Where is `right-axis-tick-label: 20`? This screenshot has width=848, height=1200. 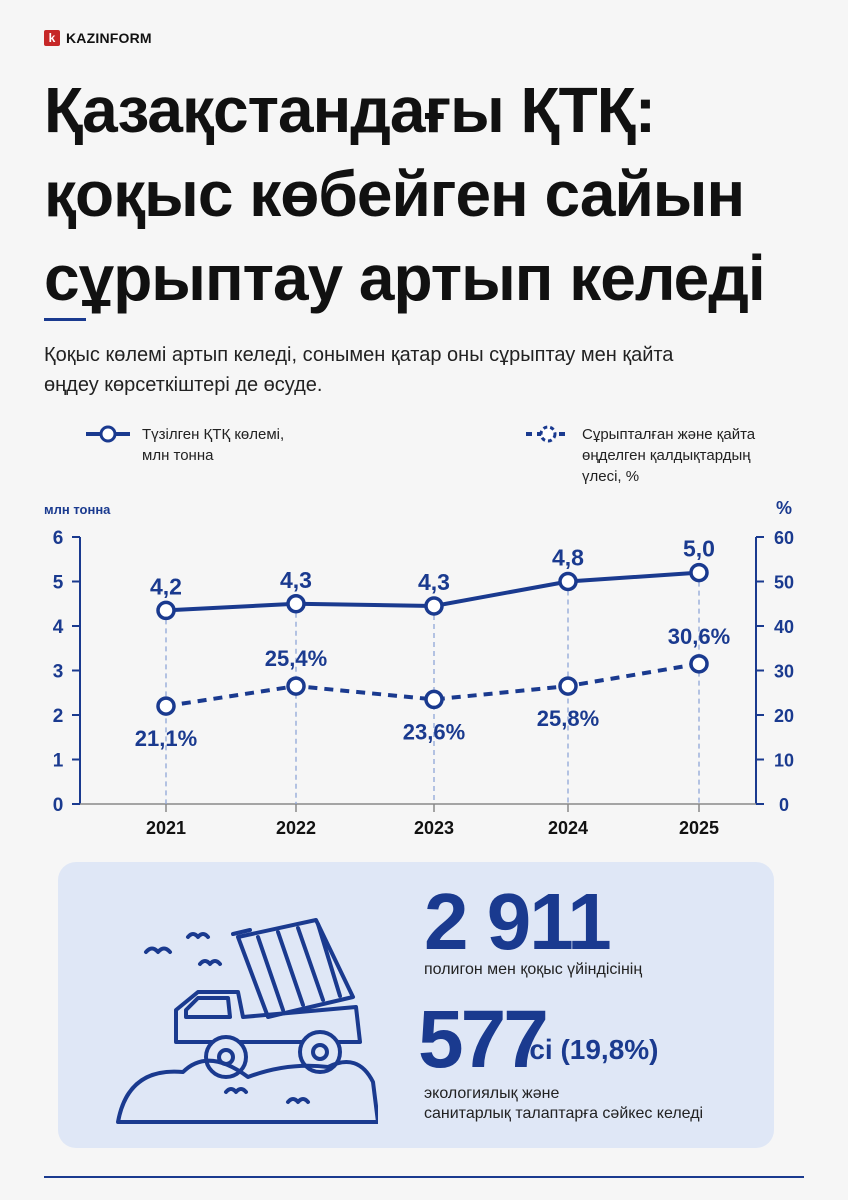 right-axis-tick-label: 20 is located at coordinates (784, 716).